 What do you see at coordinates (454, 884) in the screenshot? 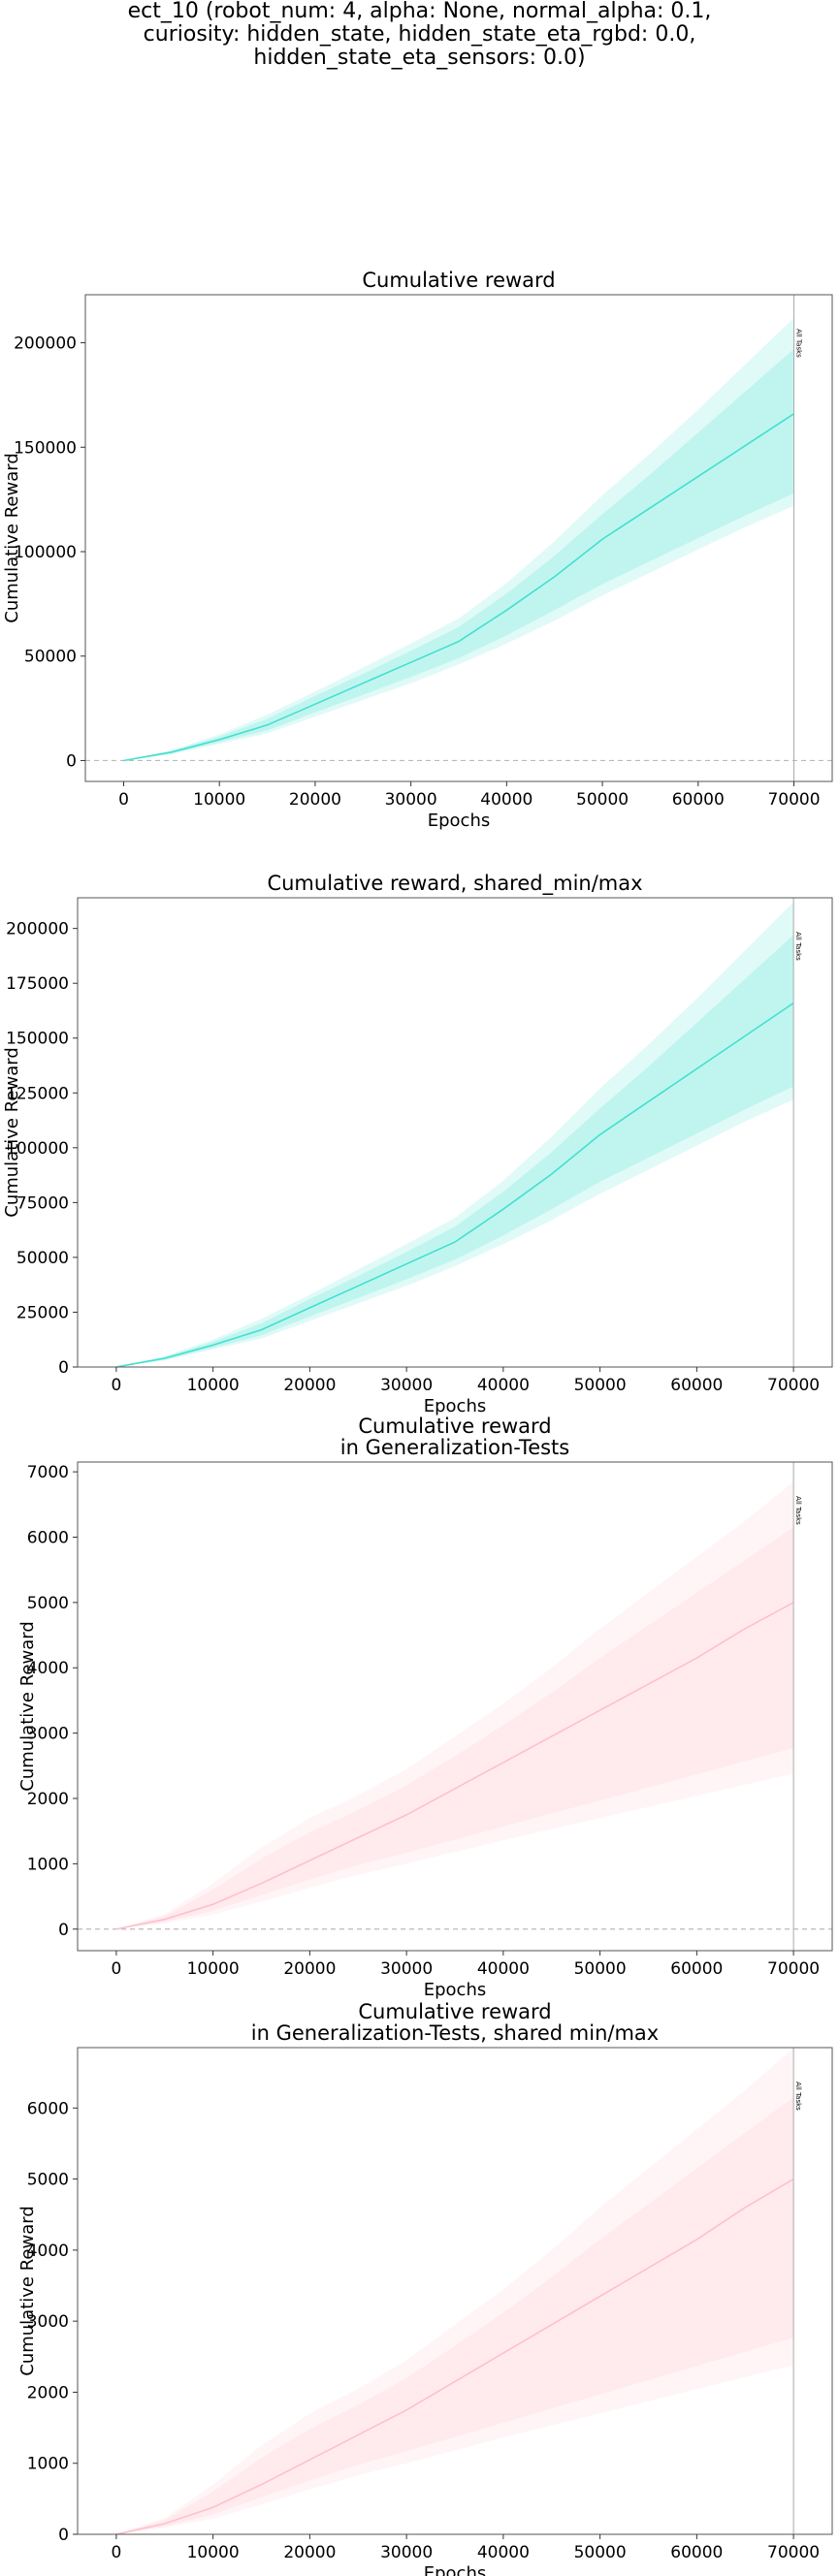
I see `chart-title: Cumulative reward, shared_min/max` at bounding box center [454, 884].